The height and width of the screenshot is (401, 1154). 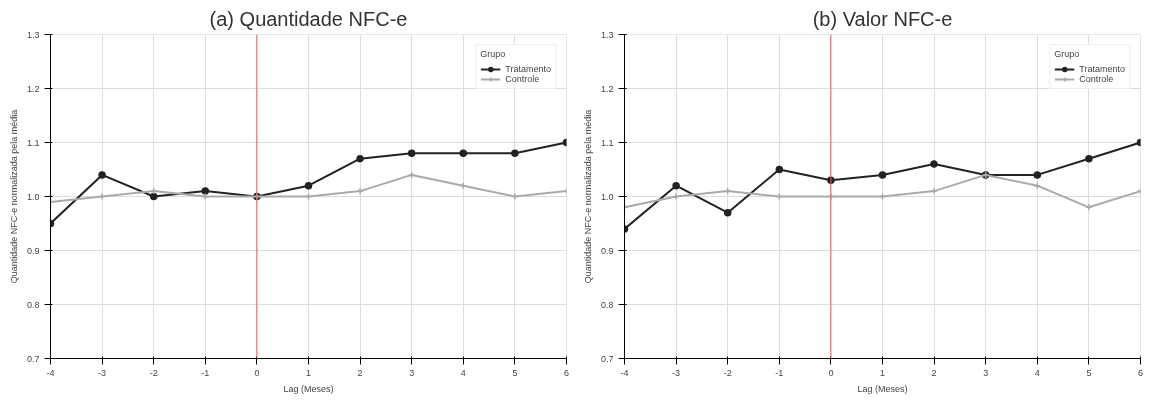 What do you see at coordinates (882, 18) in the screenshot?
I see `chart-title: (b) Valor NFC-e` at bounding box center [882, 18].